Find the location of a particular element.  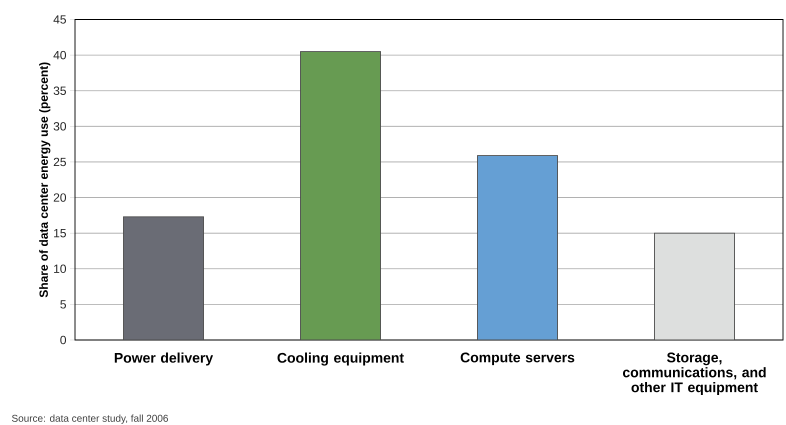

x-tick-label: Compute servers is located at coordinates (517, 359).